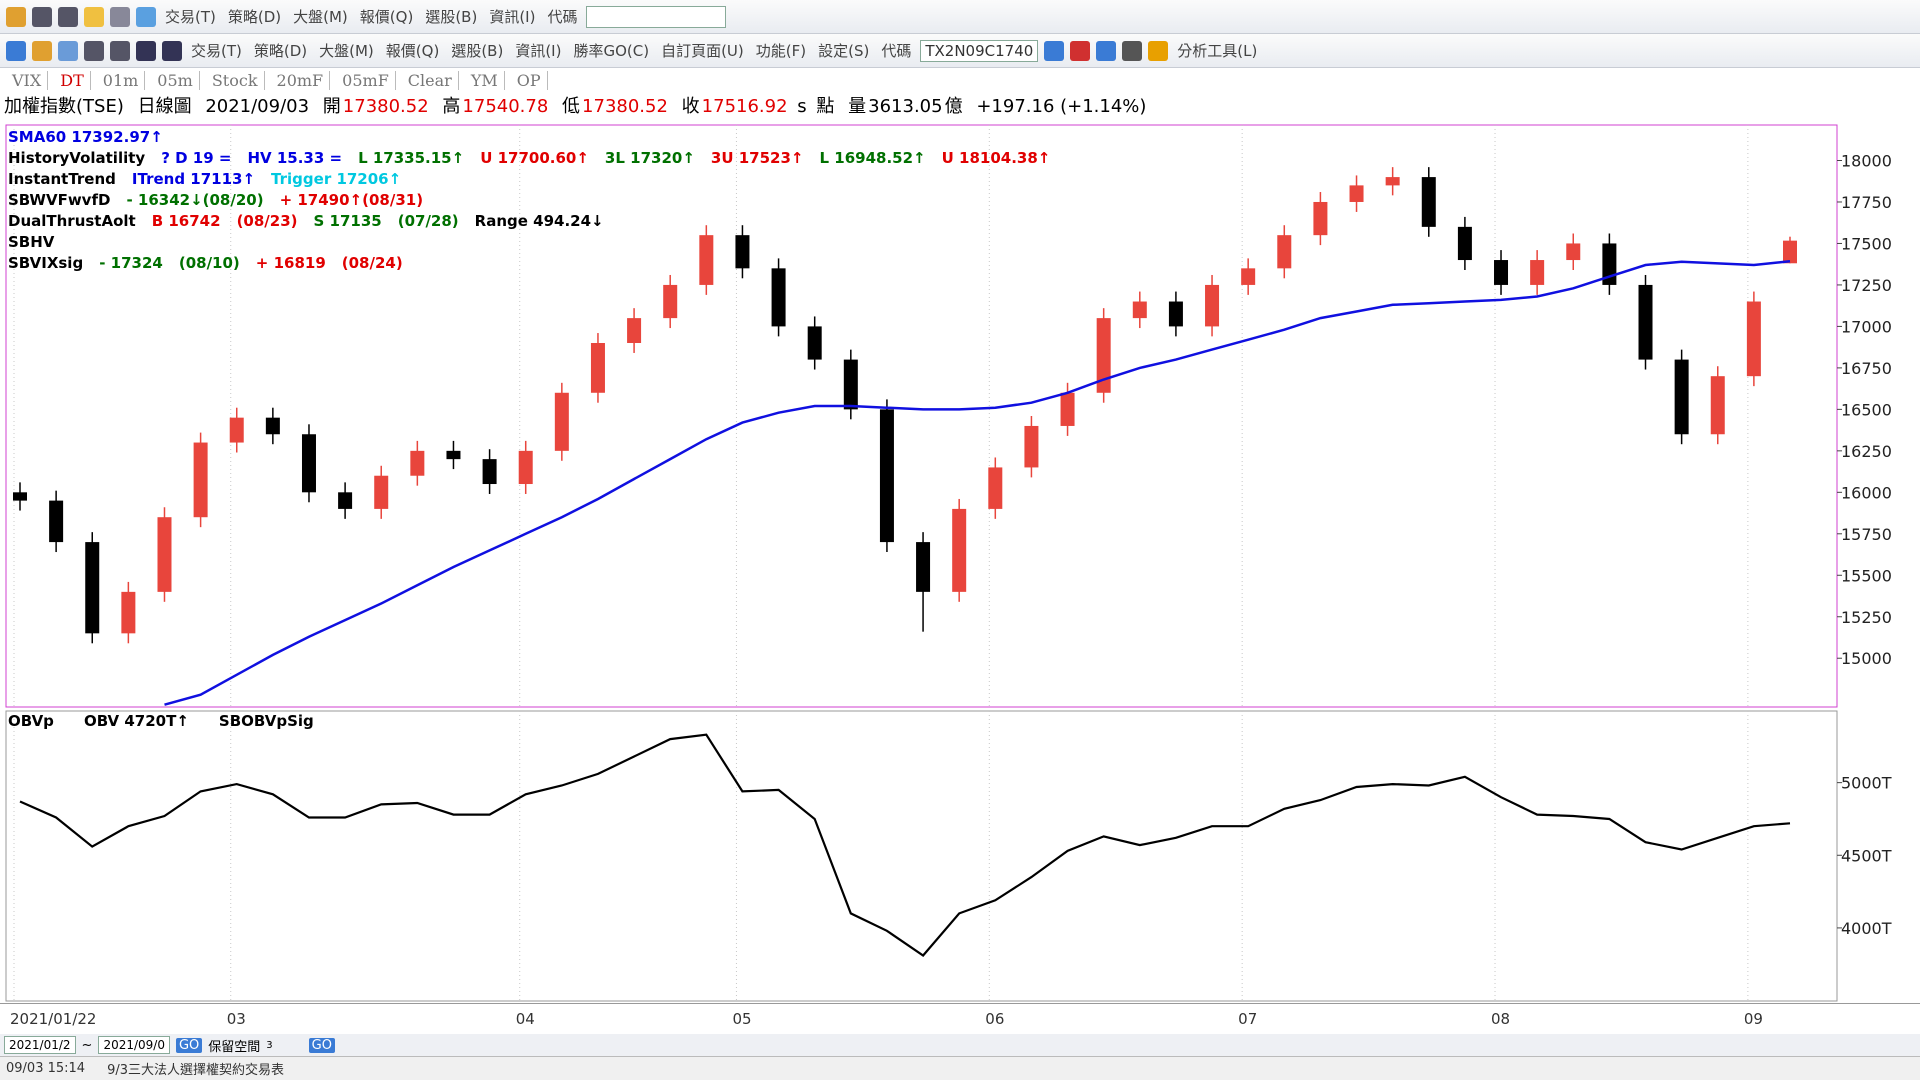 Image resolution: width=1920 pixels, height=1080 pixels. What do you see at coordinates (72, 80) in the screenshot?
I see `tab: DT` at bounding box center [72, 80].